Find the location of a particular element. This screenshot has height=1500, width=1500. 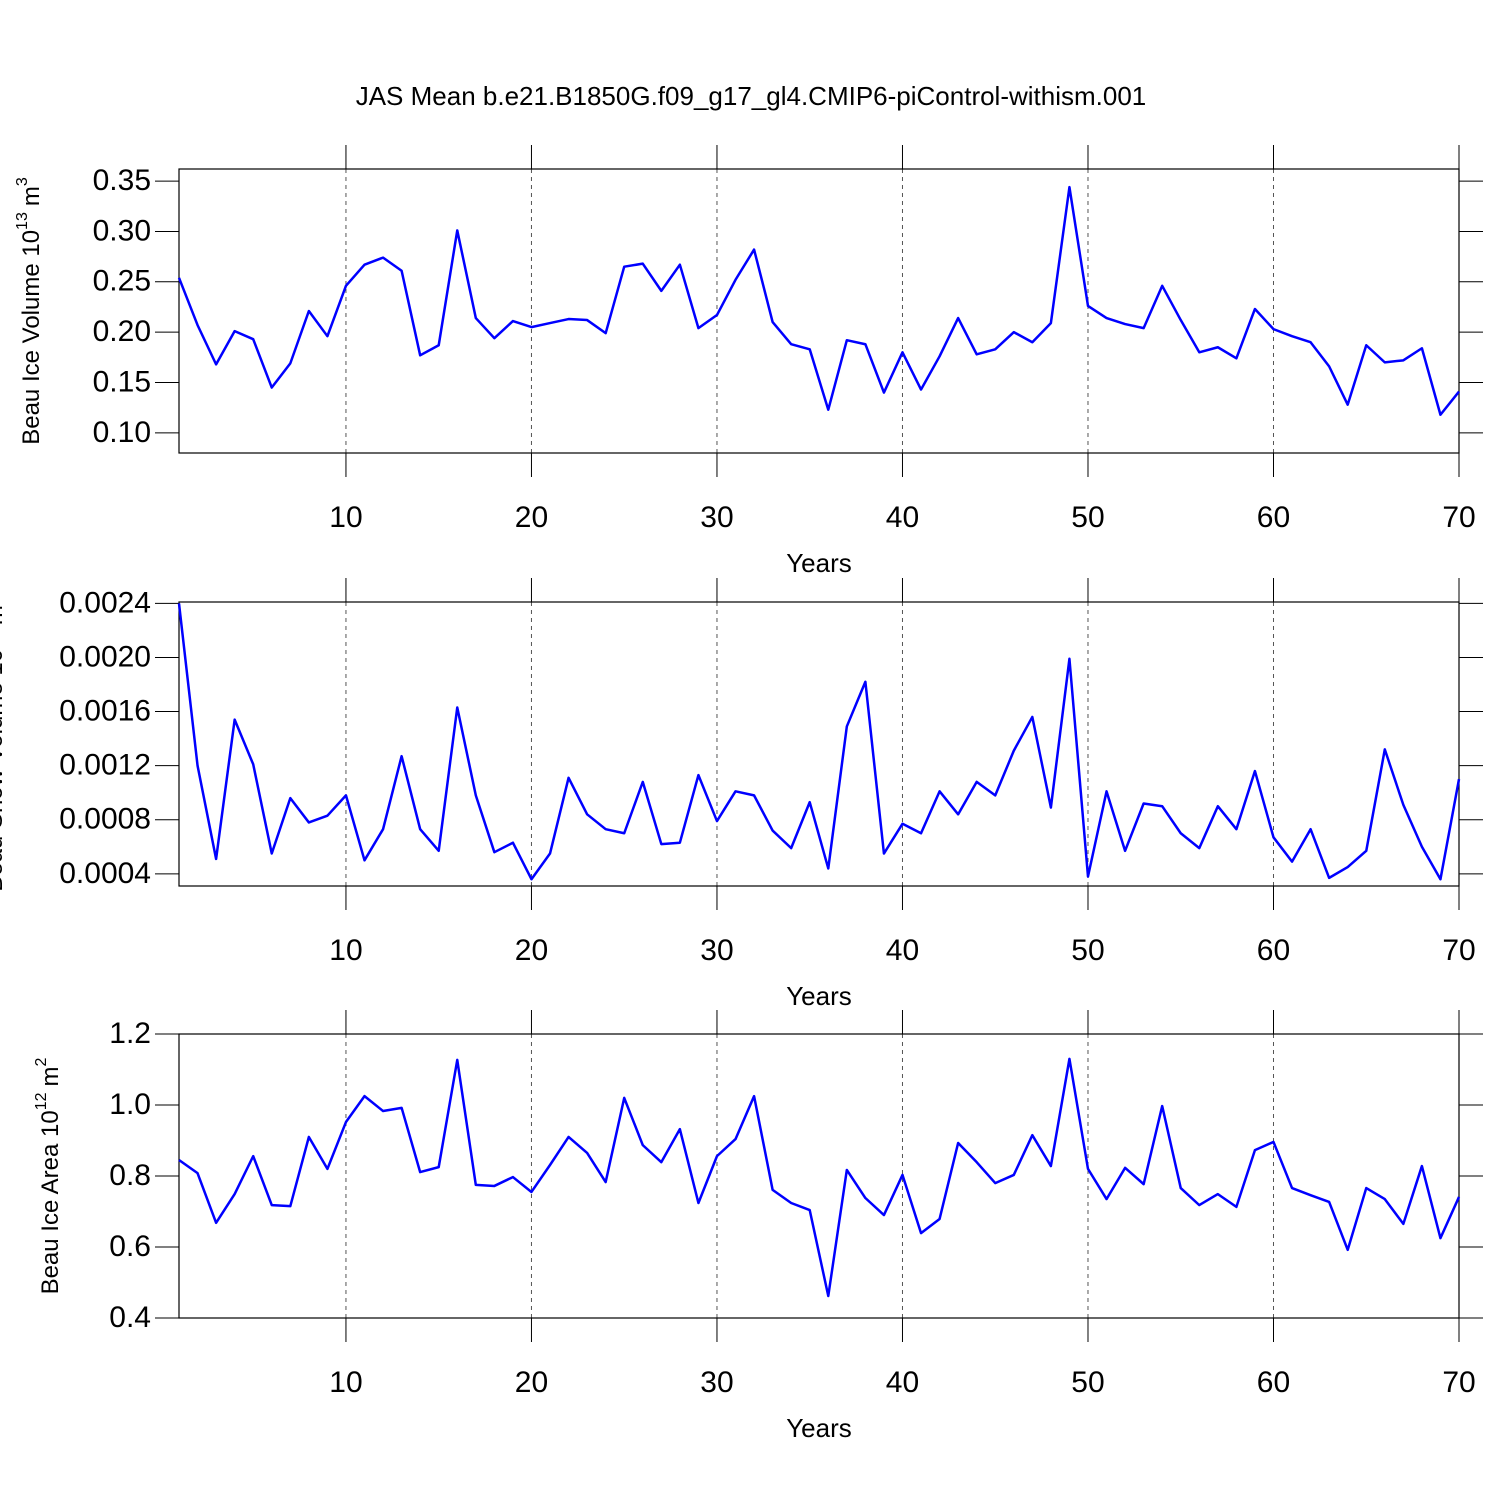

y-tick-label: 0.0012 is located at coordinates (105, 765).